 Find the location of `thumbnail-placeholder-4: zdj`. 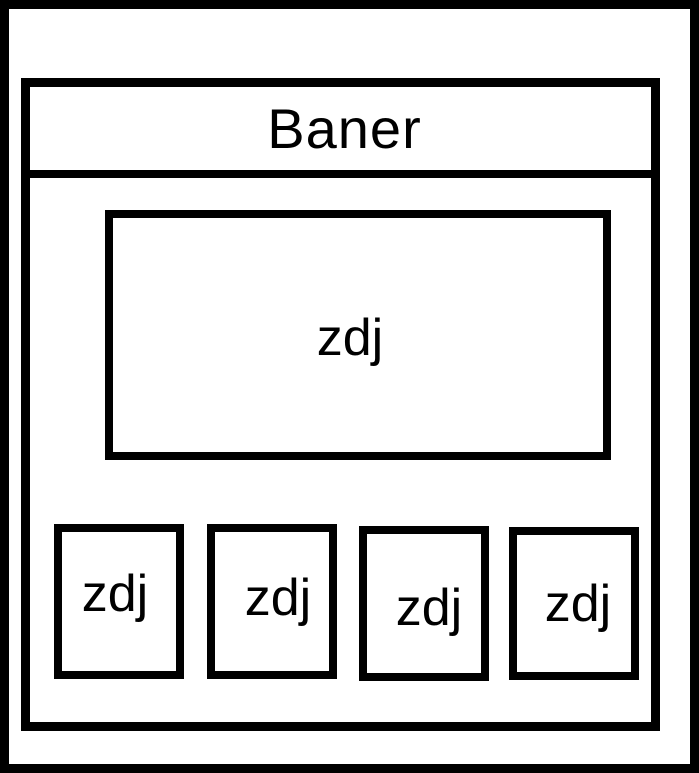

thumbnail-placeholder-4: zdj is located at coordinates (574, 603).